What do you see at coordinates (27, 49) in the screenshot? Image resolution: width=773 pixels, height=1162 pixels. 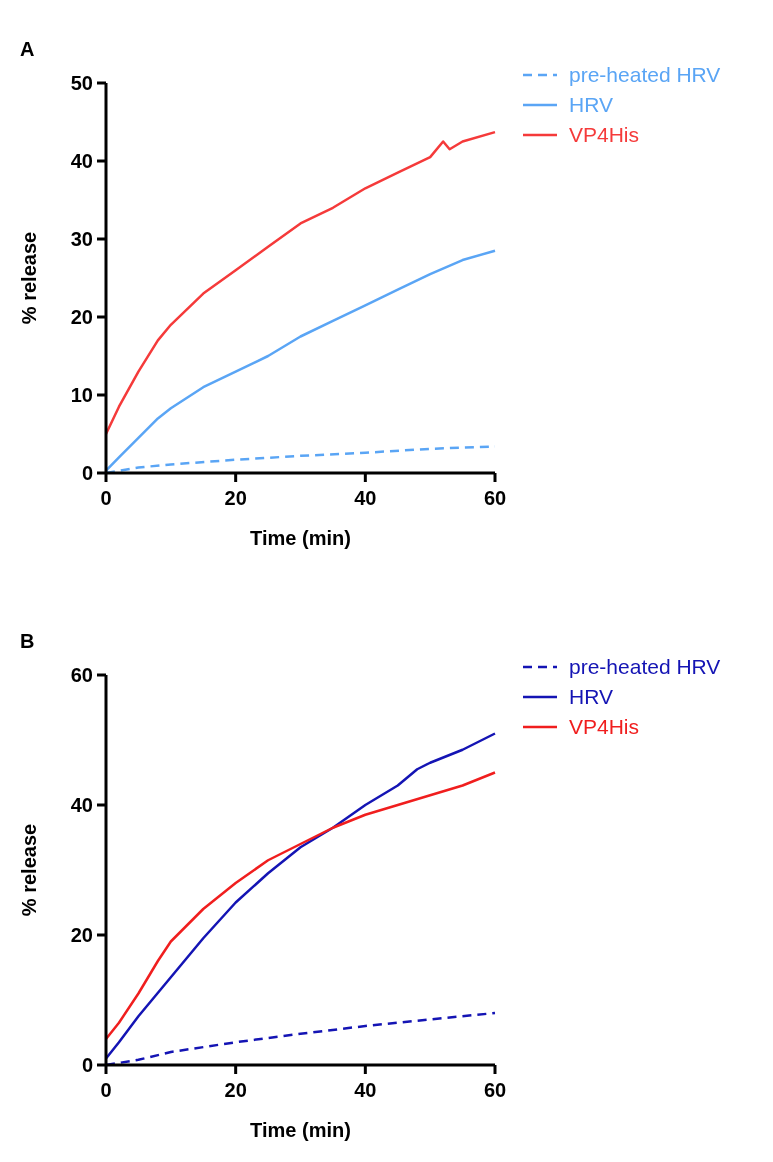 I see `chart-title: A` at bounding box center [27, 49].